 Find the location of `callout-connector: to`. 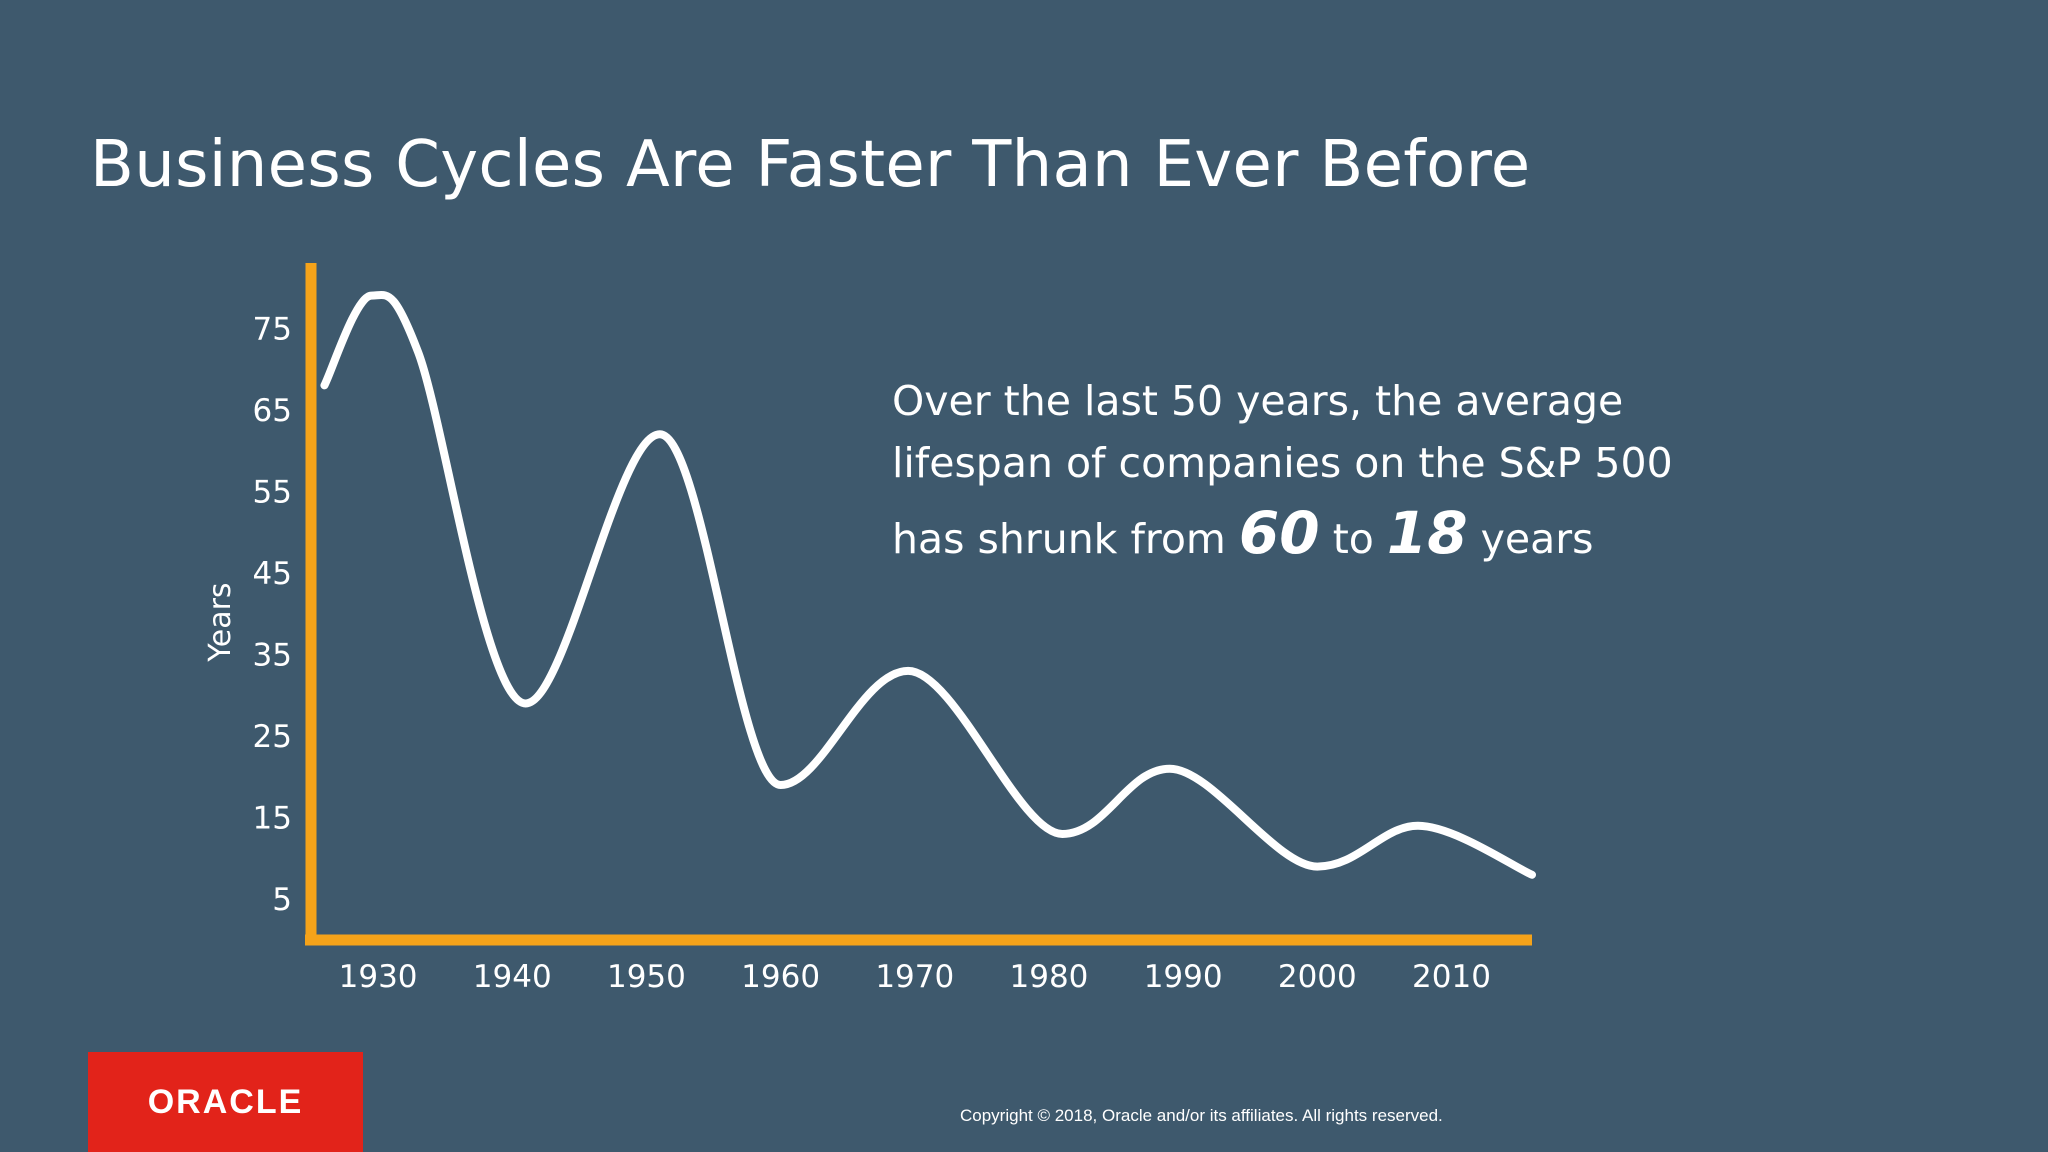

callout-connector: to is located at coordinates (1353, 539).